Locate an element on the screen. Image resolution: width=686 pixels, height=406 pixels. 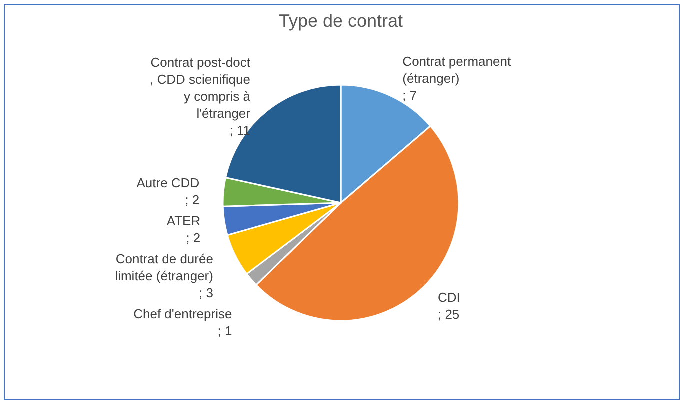
slice-label: Contrat post-doct , CDD scienifique y compris à l'étranger is located at coordinates (201, 87).